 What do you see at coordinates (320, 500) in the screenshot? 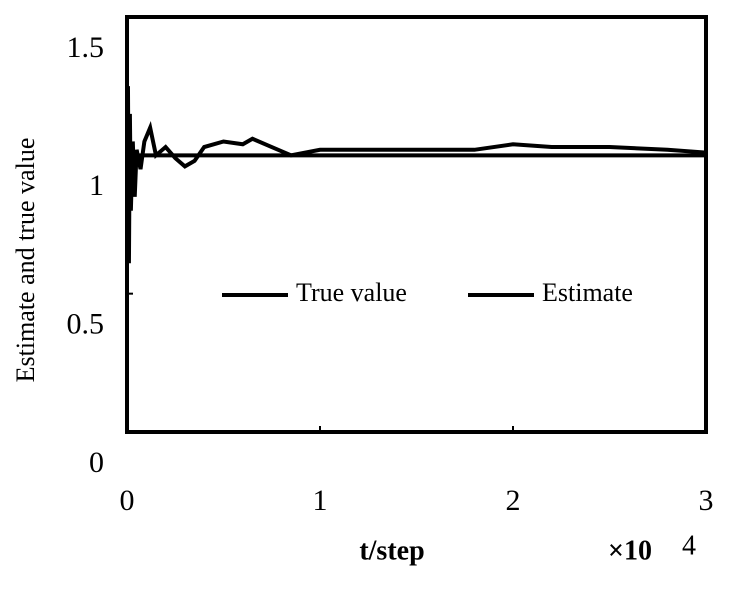
I see `x-tick-label: 1` at bounding box center [320, 500].